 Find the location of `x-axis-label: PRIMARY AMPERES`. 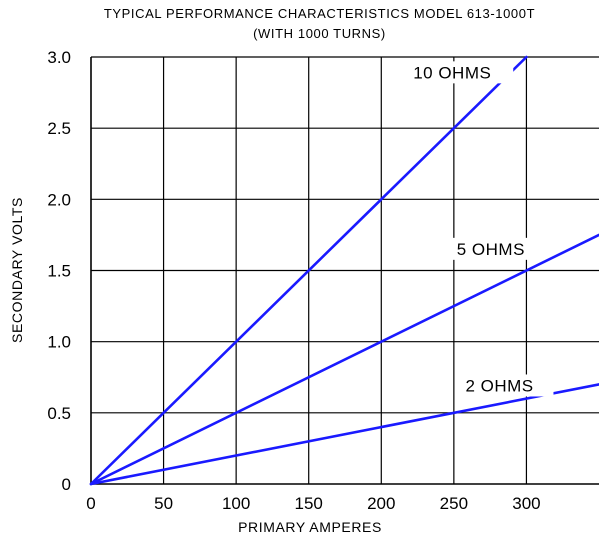

x-axis-label: PRIMARY AMPERES is located at coordinates (310, 527).